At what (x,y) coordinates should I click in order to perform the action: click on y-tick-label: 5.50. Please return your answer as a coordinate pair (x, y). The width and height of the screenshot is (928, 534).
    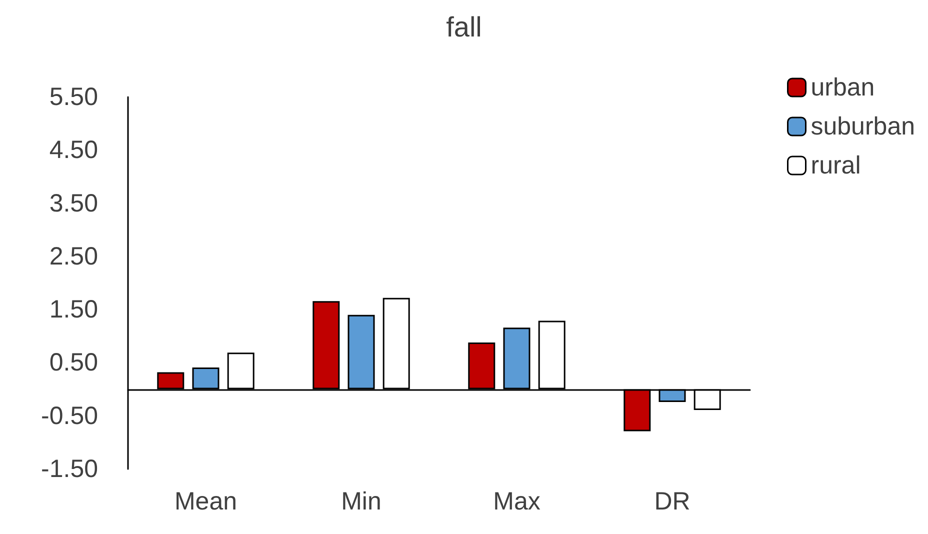
    Looking at the image, I should click on (73, 97).